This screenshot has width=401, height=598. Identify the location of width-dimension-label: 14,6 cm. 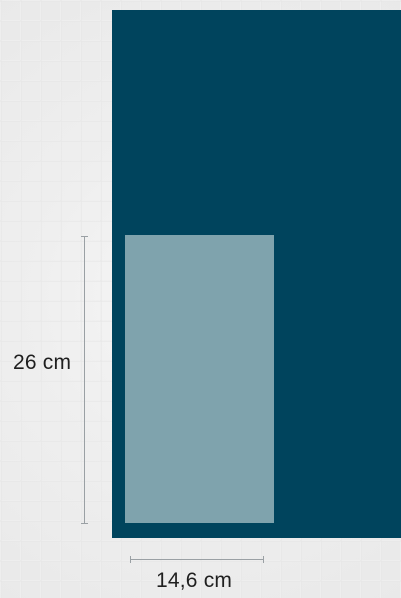
(194, 580).